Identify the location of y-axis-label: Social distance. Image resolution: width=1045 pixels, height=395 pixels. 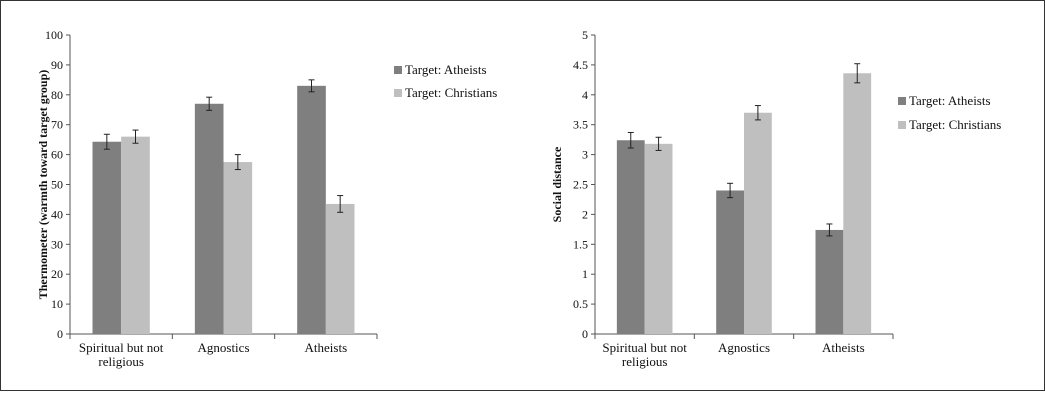
(557, 184).